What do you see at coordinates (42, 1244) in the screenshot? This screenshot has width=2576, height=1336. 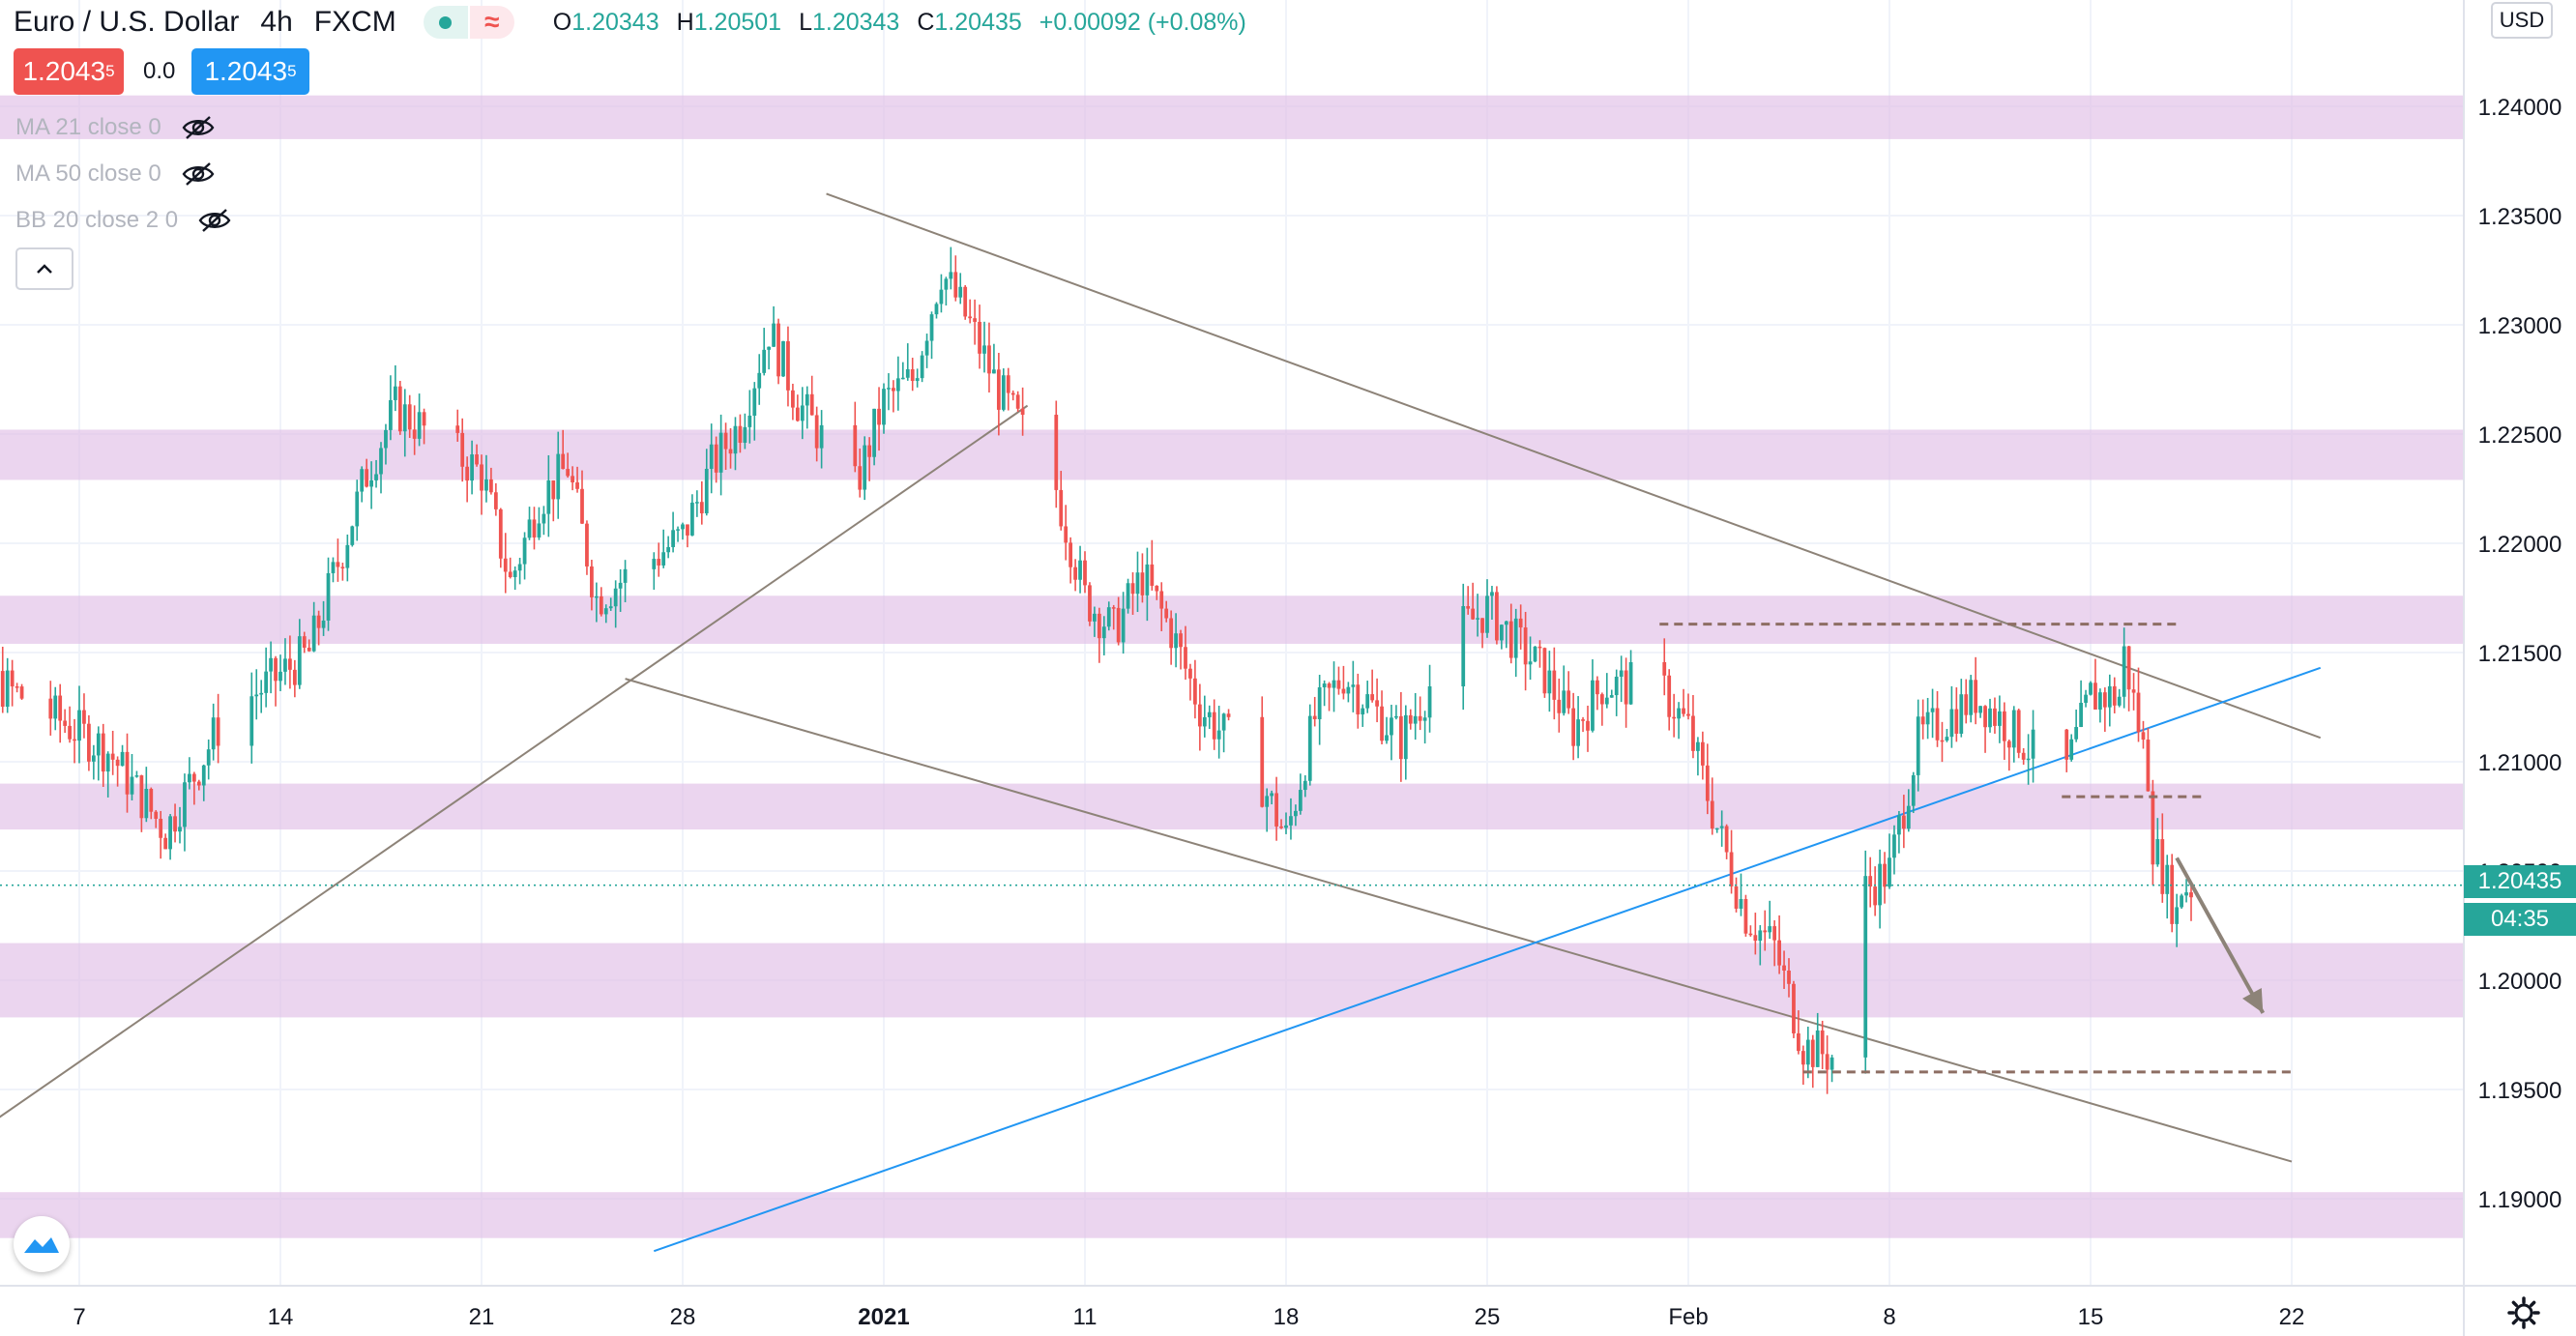 I see `tradingview-logo-button` at bounding box center [42, 1244].